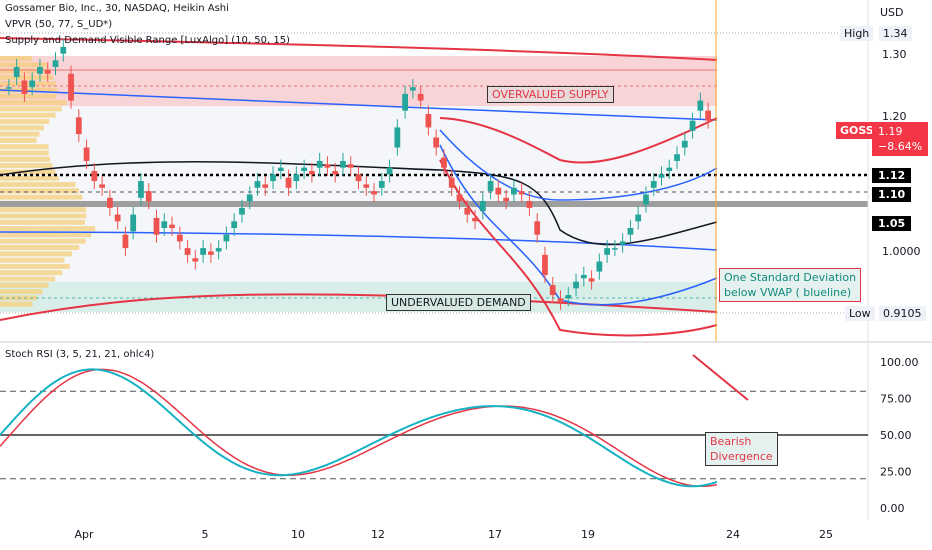 This screenshot has height=550, width=932. I want to click on price-tick-label: 1.0000, so click(901, 251).